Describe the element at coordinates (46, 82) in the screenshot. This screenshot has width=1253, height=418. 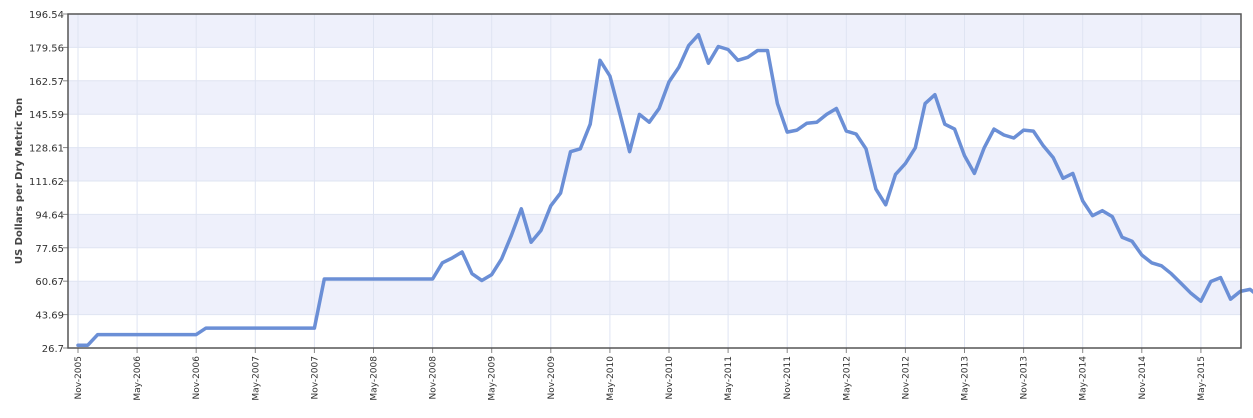
I see `y-tick-label: 162.57` at that location.